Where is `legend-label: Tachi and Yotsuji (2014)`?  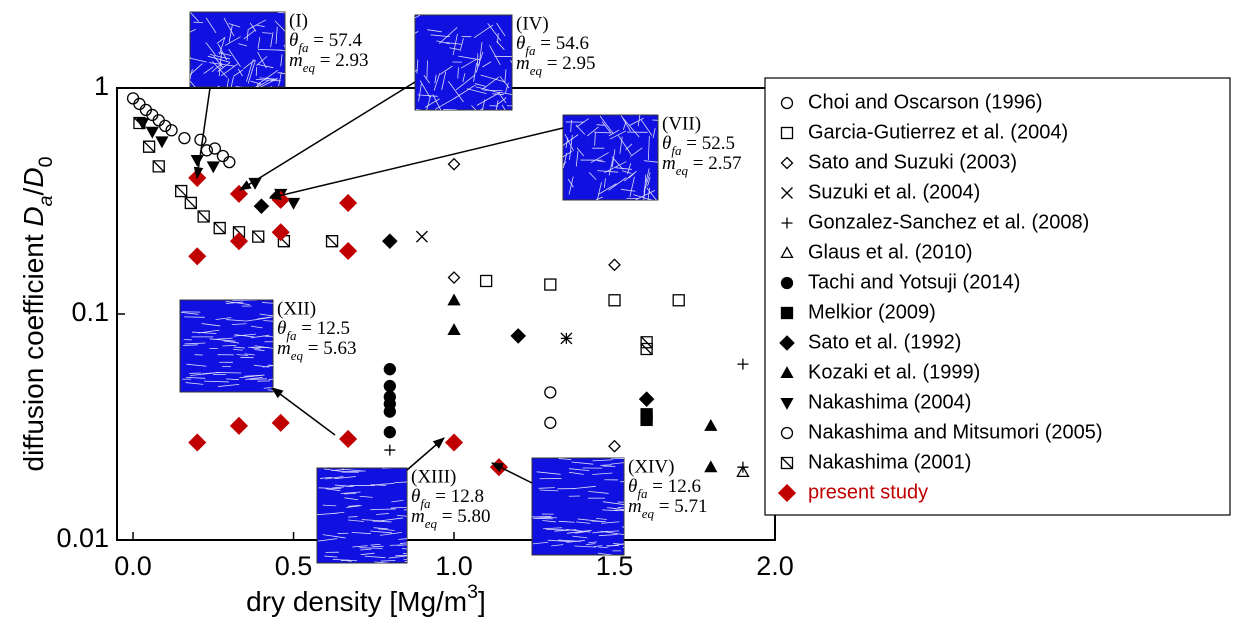
legend-label: Tachi and Yotsuji (2014) is located at coordinates (914, 282).